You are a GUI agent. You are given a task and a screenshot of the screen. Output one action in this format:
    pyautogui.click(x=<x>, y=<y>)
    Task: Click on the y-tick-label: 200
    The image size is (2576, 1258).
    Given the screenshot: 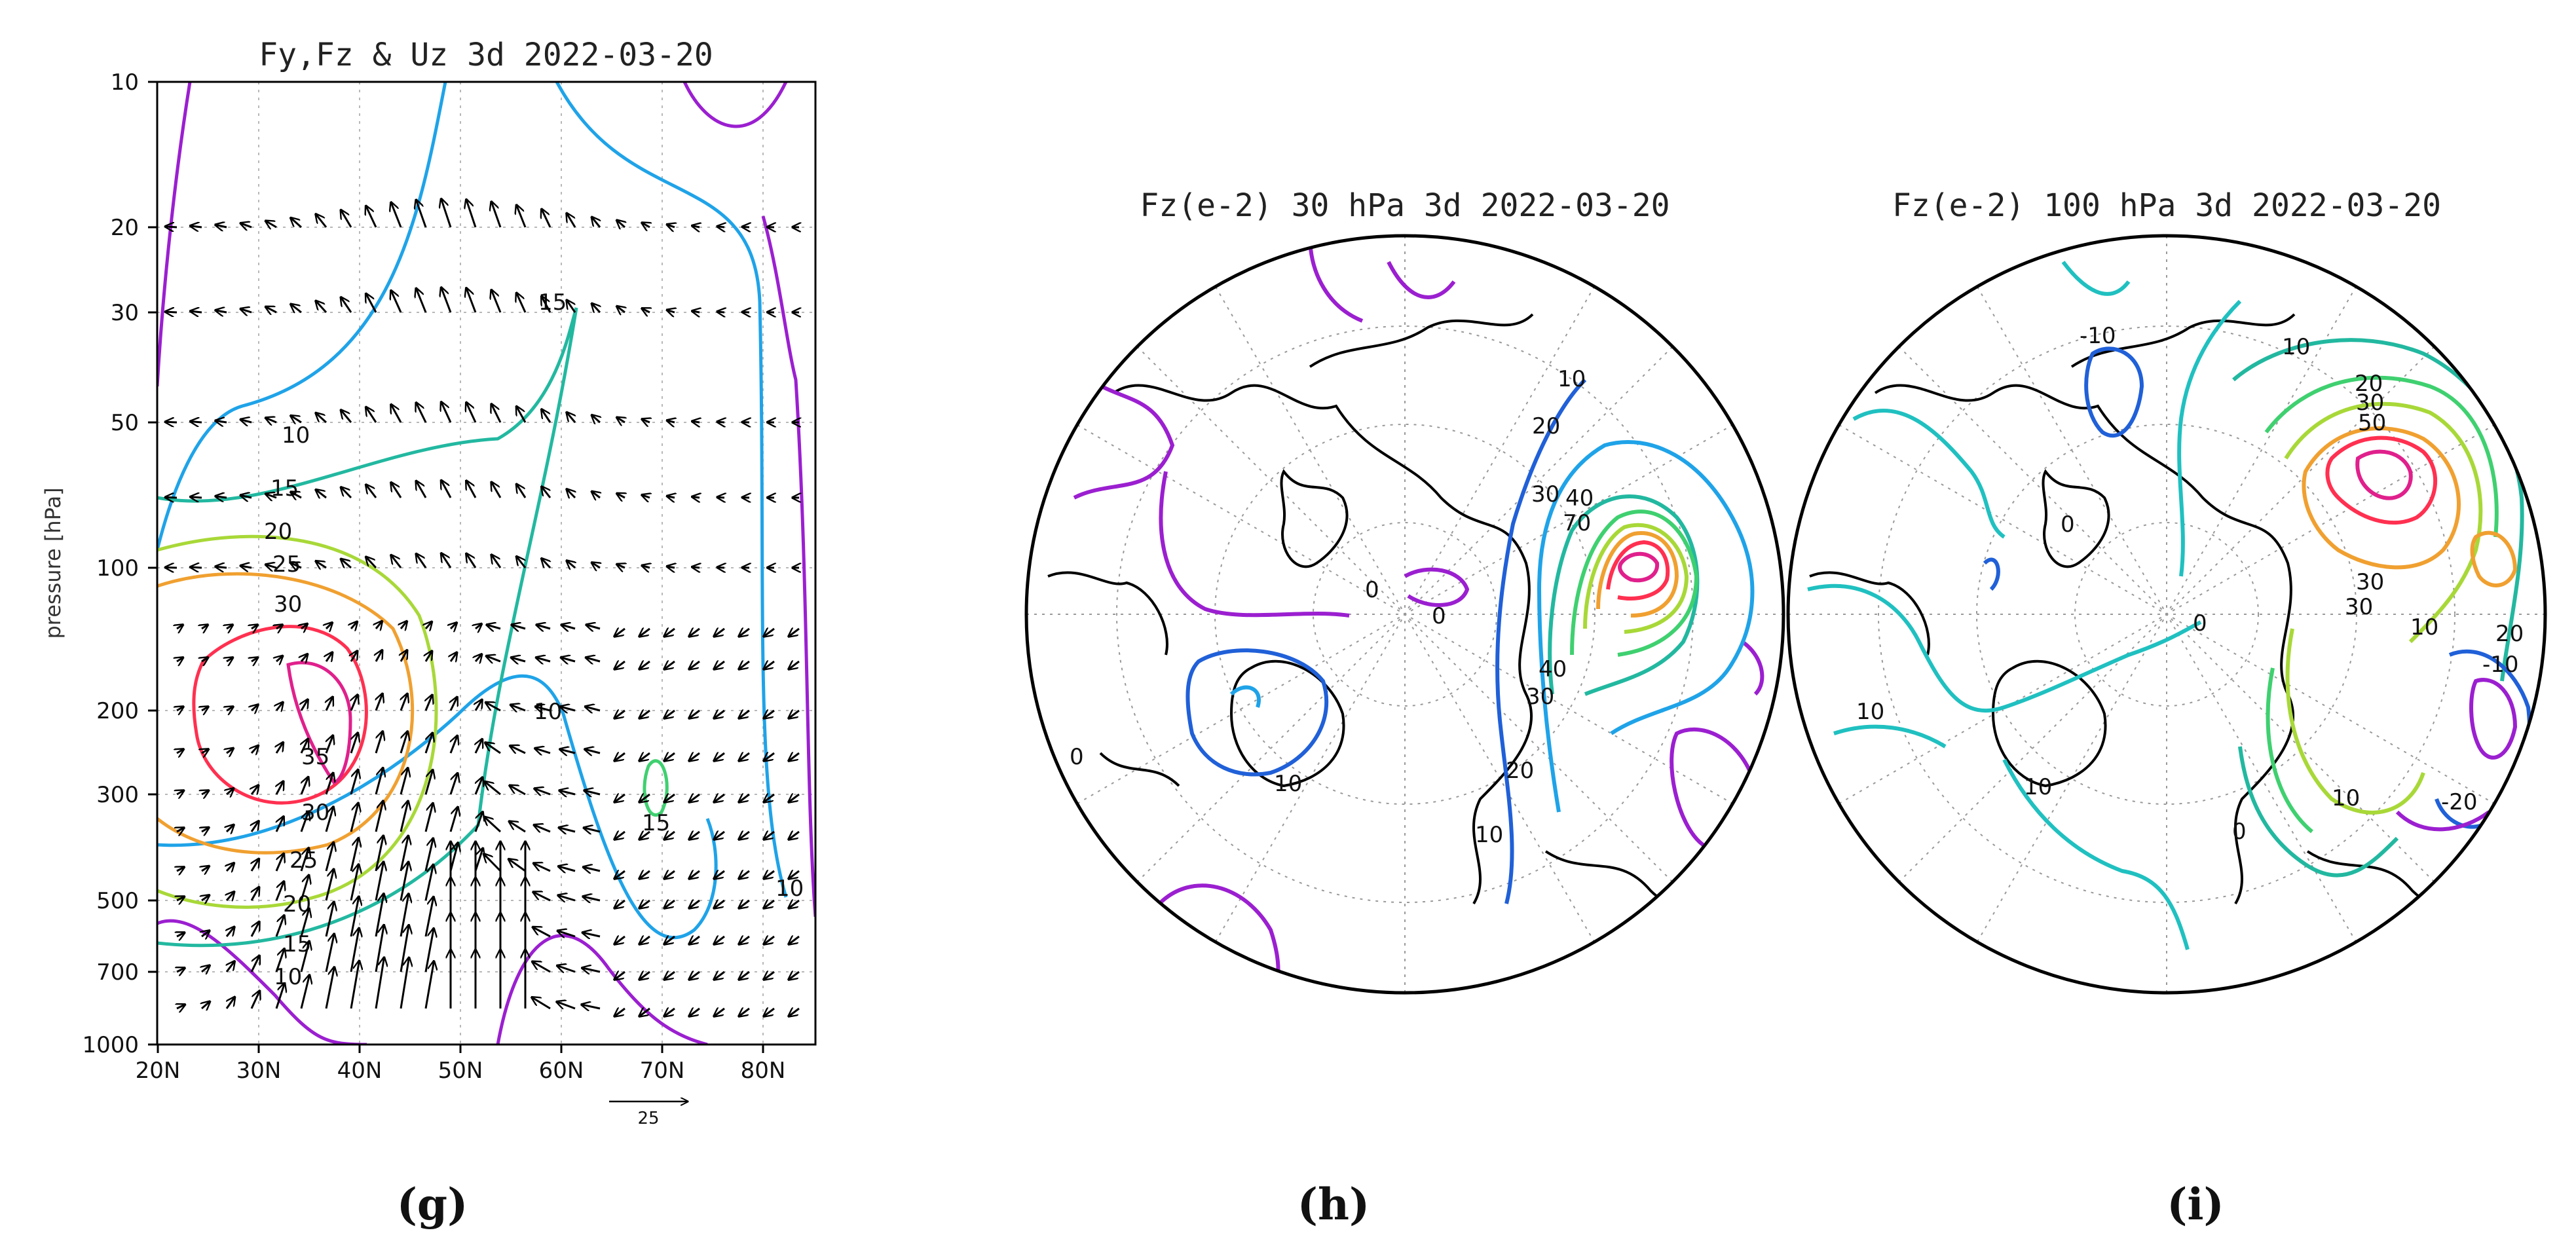 What is the action you would take?
    pyautogui.click(x=117, y=711)
    